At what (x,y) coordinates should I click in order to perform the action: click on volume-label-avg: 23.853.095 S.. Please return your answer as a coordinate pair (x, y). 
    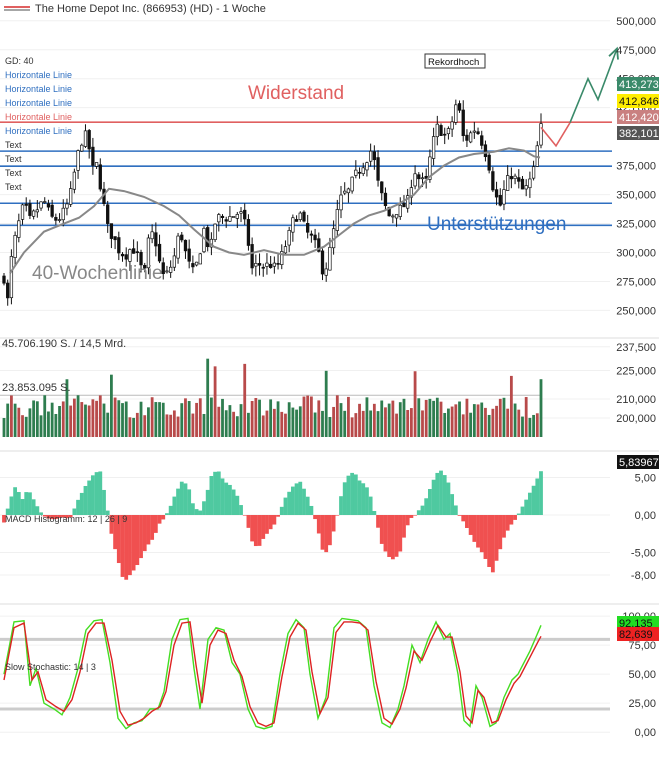
    Looking at the image, I should click on (36, 388).